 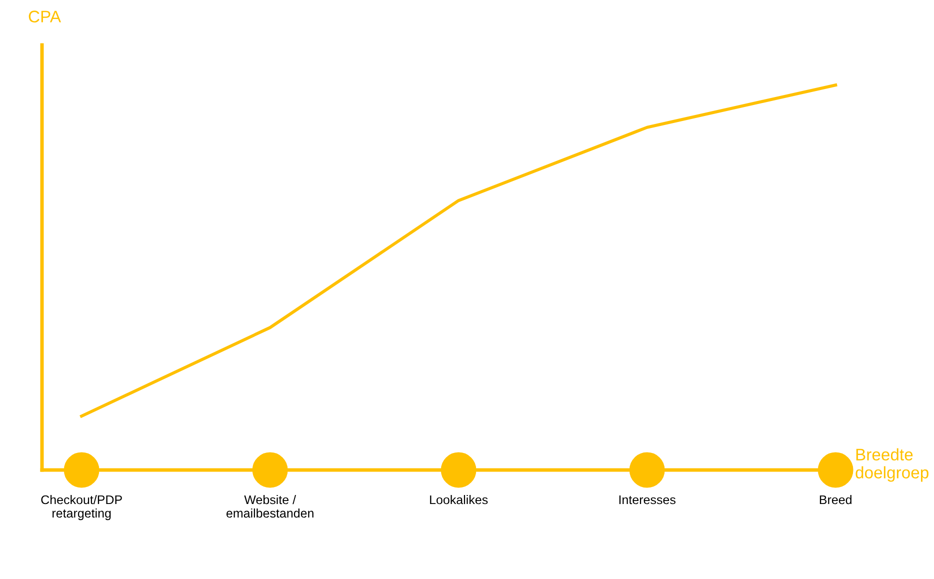 What do you see at coordinates (45, 16) in the screenshot?
I see `y-axis-title: CPA` at bounding box center [45, 16].